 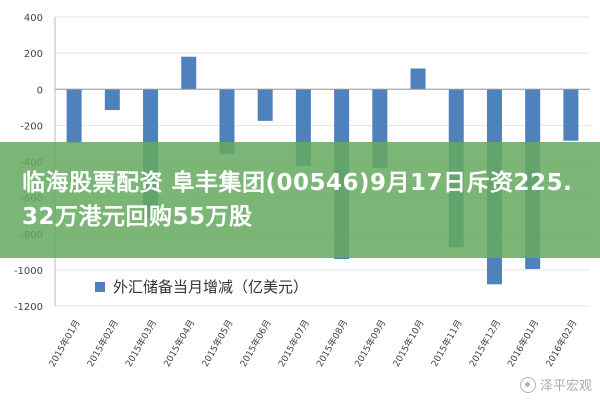 What do you see at coordinates (40, 90) in the screenshot?
I see `y-tick-label: 0` at bounding box center [40, 90].